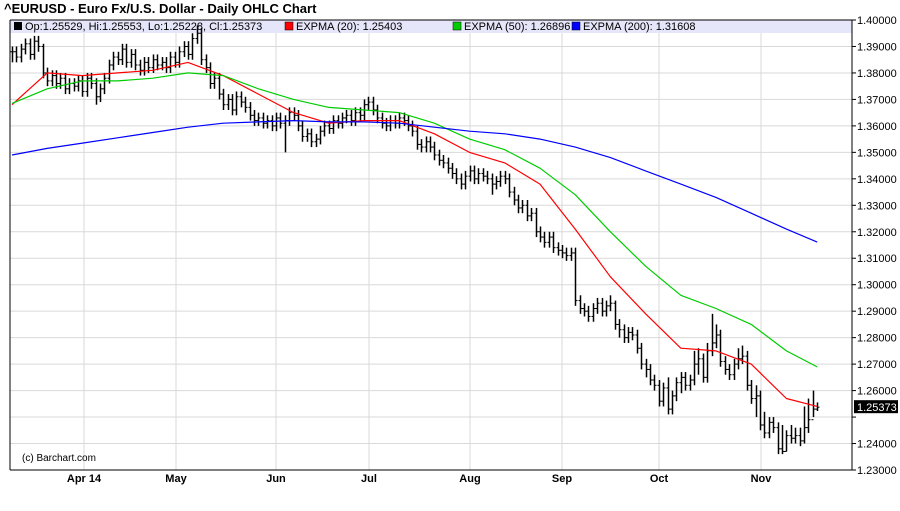 The image size is (900, 511). What do you see at coordinates (877, 312) in the screenshot?
I see `y-tick-label: 1.29000` at bounding box center [877, 312].